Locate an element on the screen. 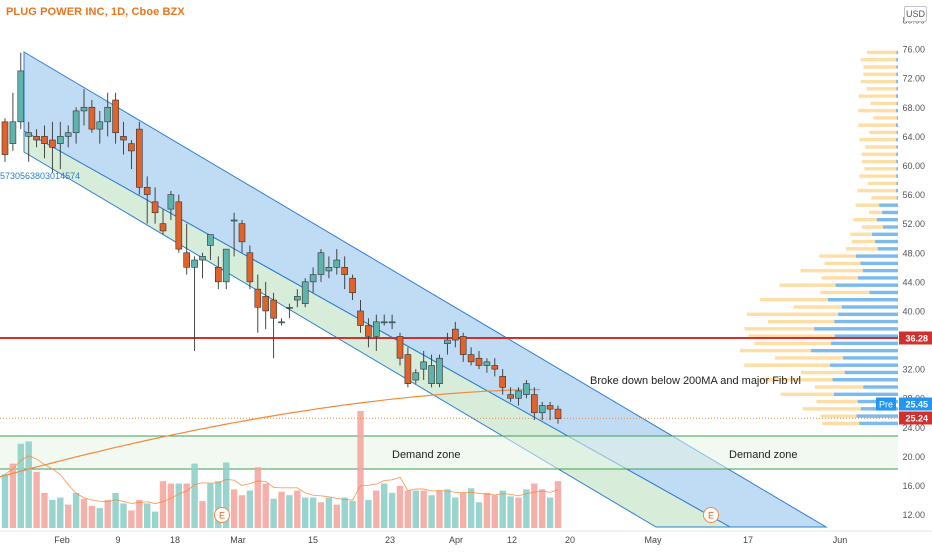 The width and height of the screenshot is (932, 555). y-tick-label: 32.00 is located at coordinates (913, 370).